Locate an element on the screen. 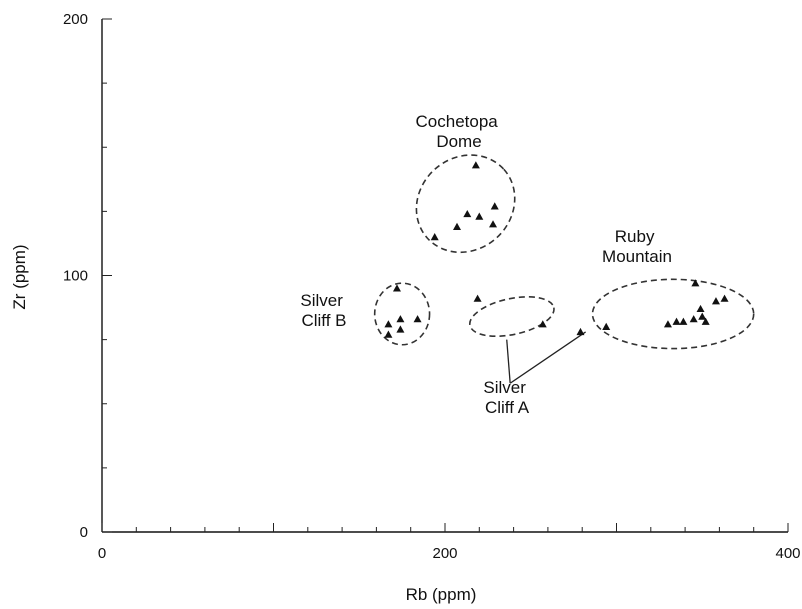 Image resolution: width=802 pixels, height=609 pixels. data-points is located at coordinates (556, 249).